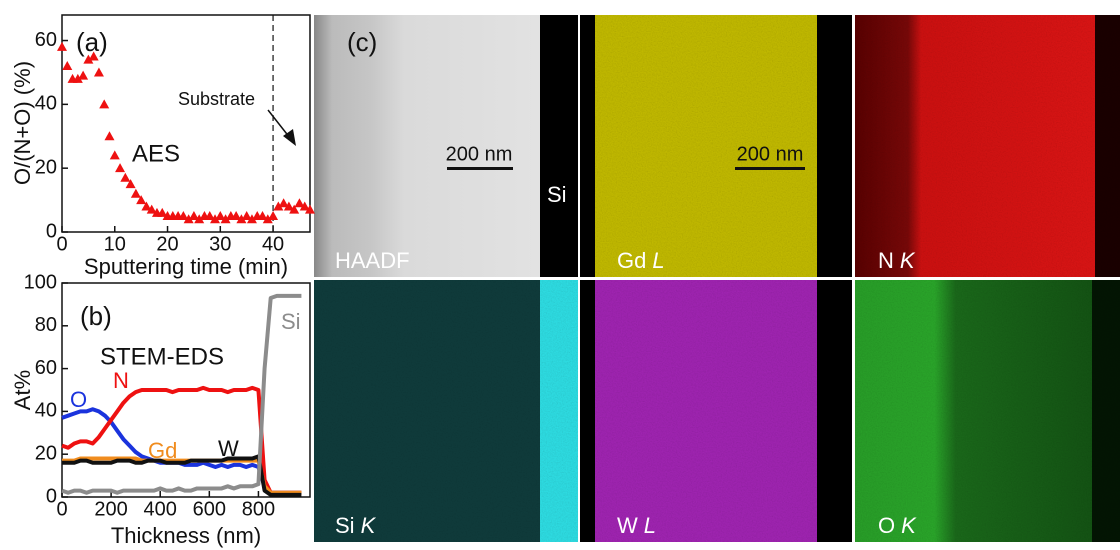  What do you see at coordinates (557, 194) in the screenshot?
I see `substrate-label: Si` at bounding box center [557, 194].